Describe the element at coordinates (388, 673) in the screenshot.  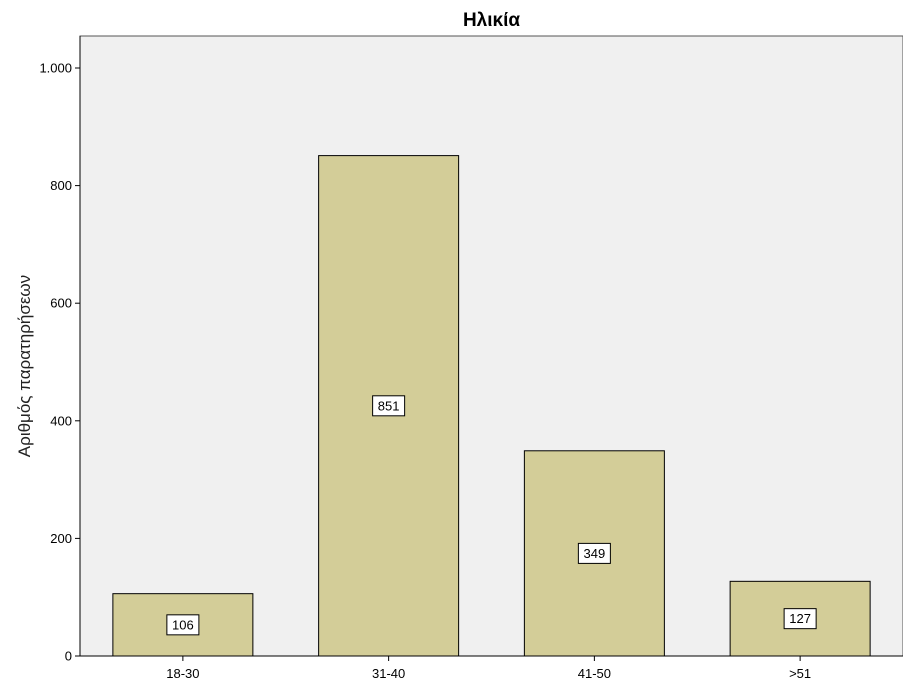
I see `x-tick-label: 31-40` at that location.